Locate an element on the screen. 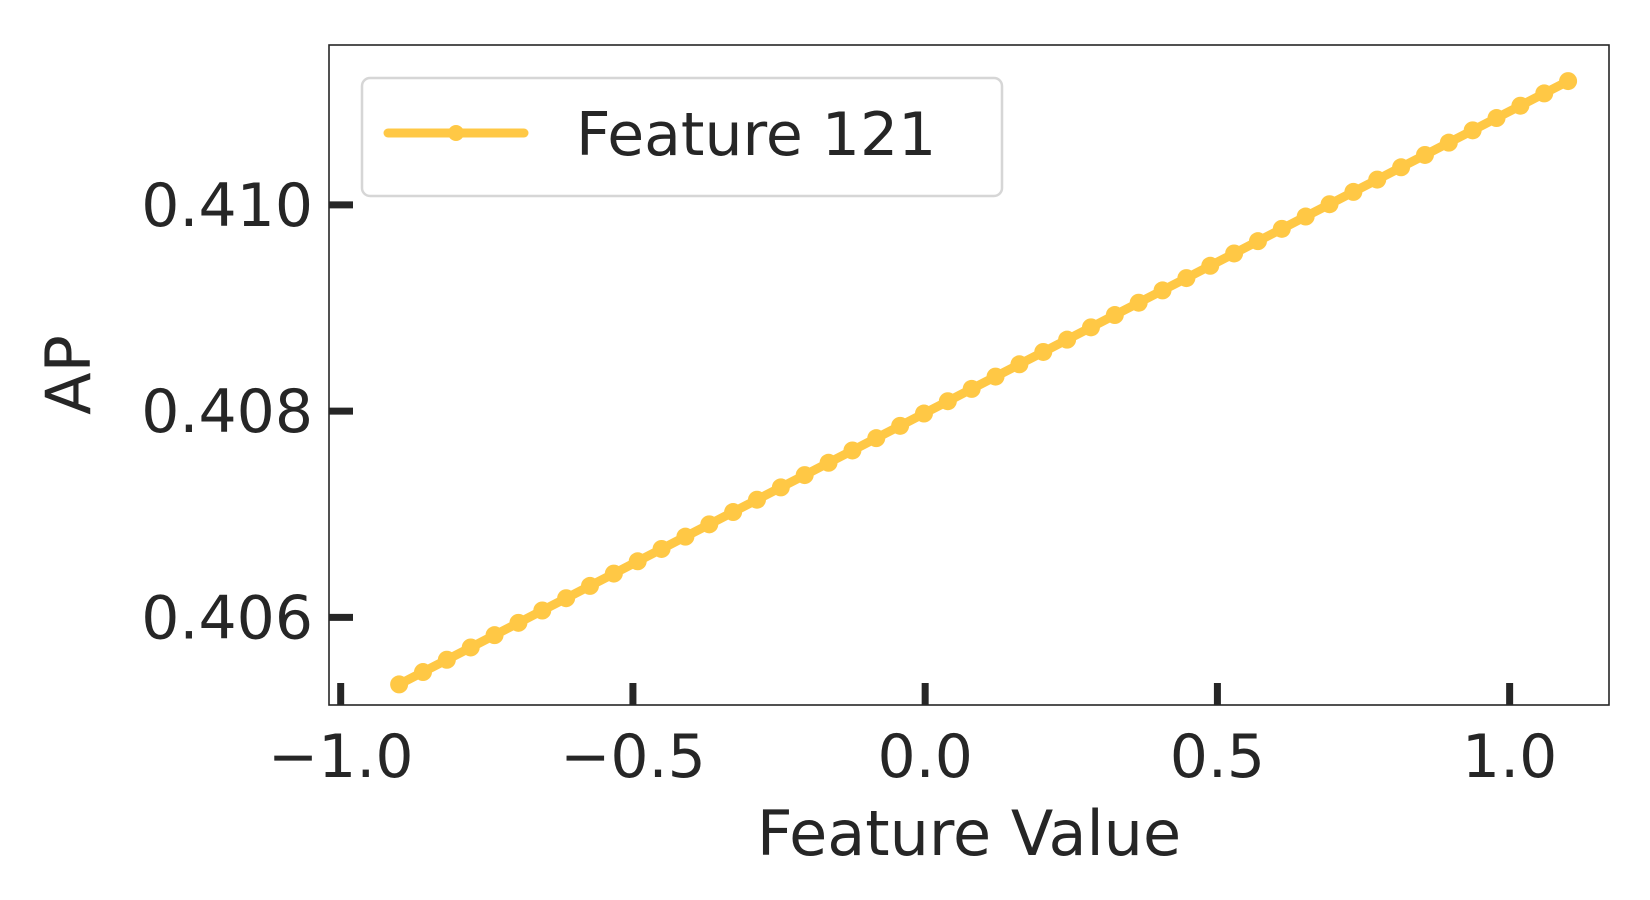  legend: Feature 121 is located at coordinates (682, 137).